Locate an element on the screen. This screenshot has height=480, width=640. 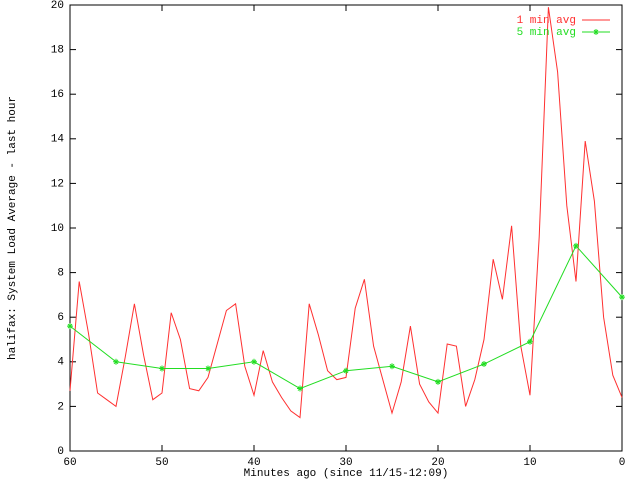
y-tick-label: 18 is located at coordinates (57, 51).